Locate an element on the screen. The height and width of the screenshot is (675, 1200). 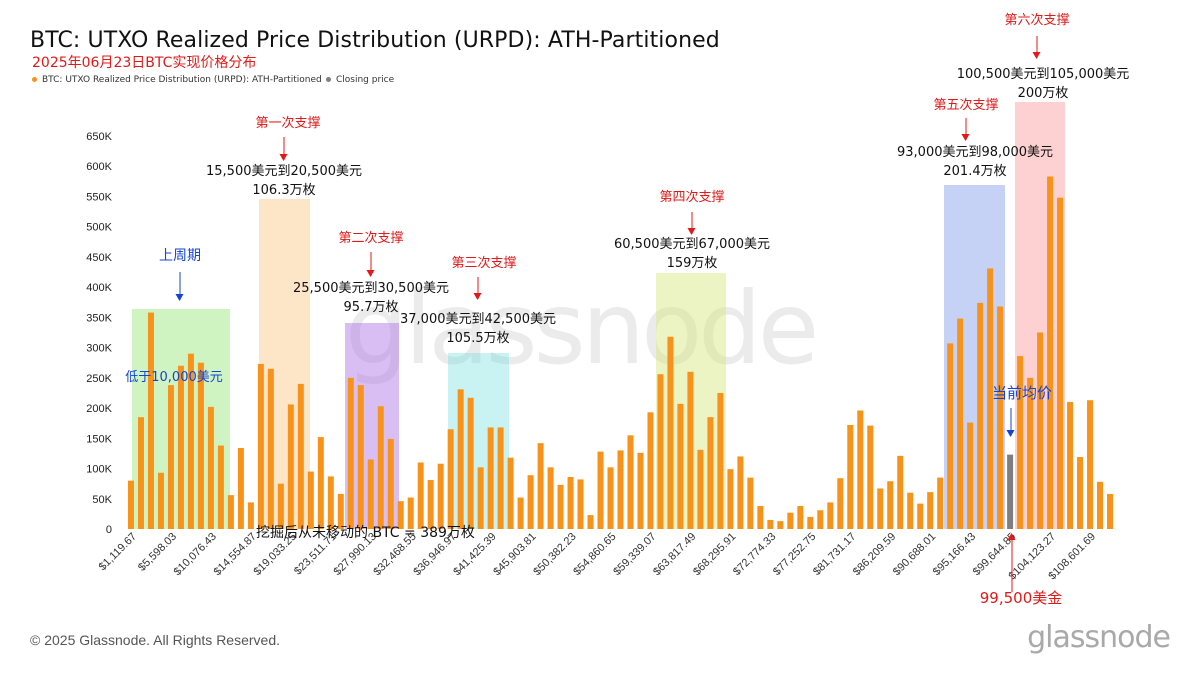
closing-price-bar is located at coordinates (1010, 491).